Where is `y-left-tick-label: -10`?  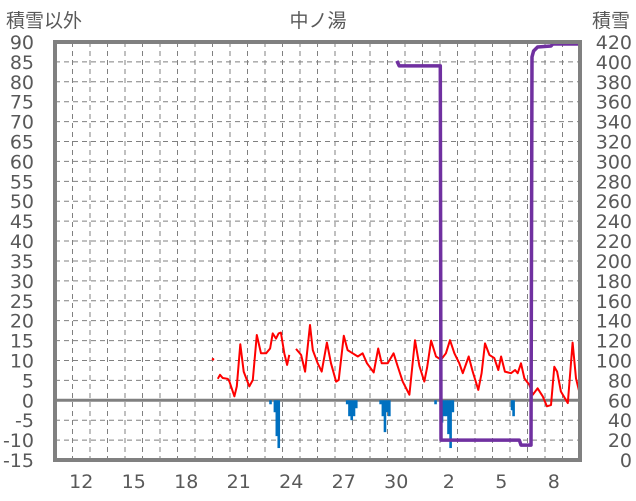 y-left-tick-label: -10 is located at coordinates (18, 441).